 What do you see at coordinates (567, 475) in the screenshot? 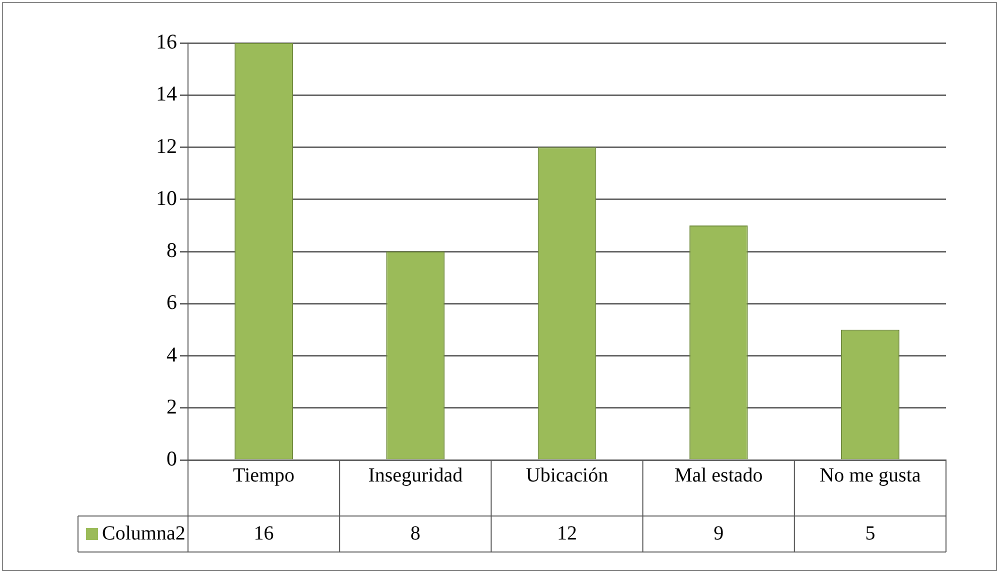
I see `x-tick-label: Ubicación` at bounding box center [567, 475].